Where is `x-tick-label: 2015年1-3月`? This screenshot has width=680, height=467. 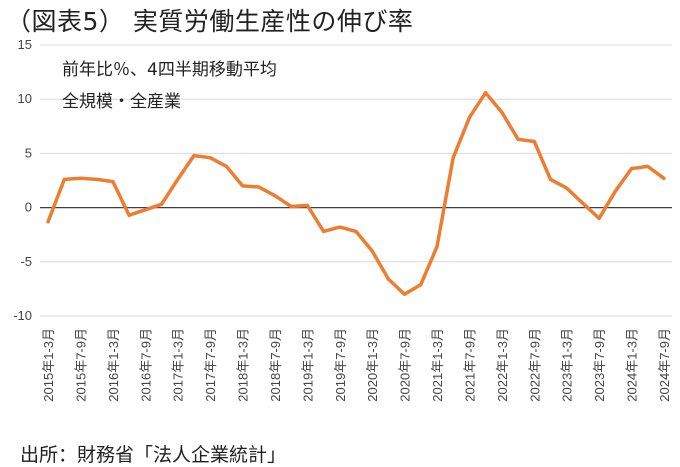 x-tick-label: 2015年1-3月 is located at coordinates (48, 365).